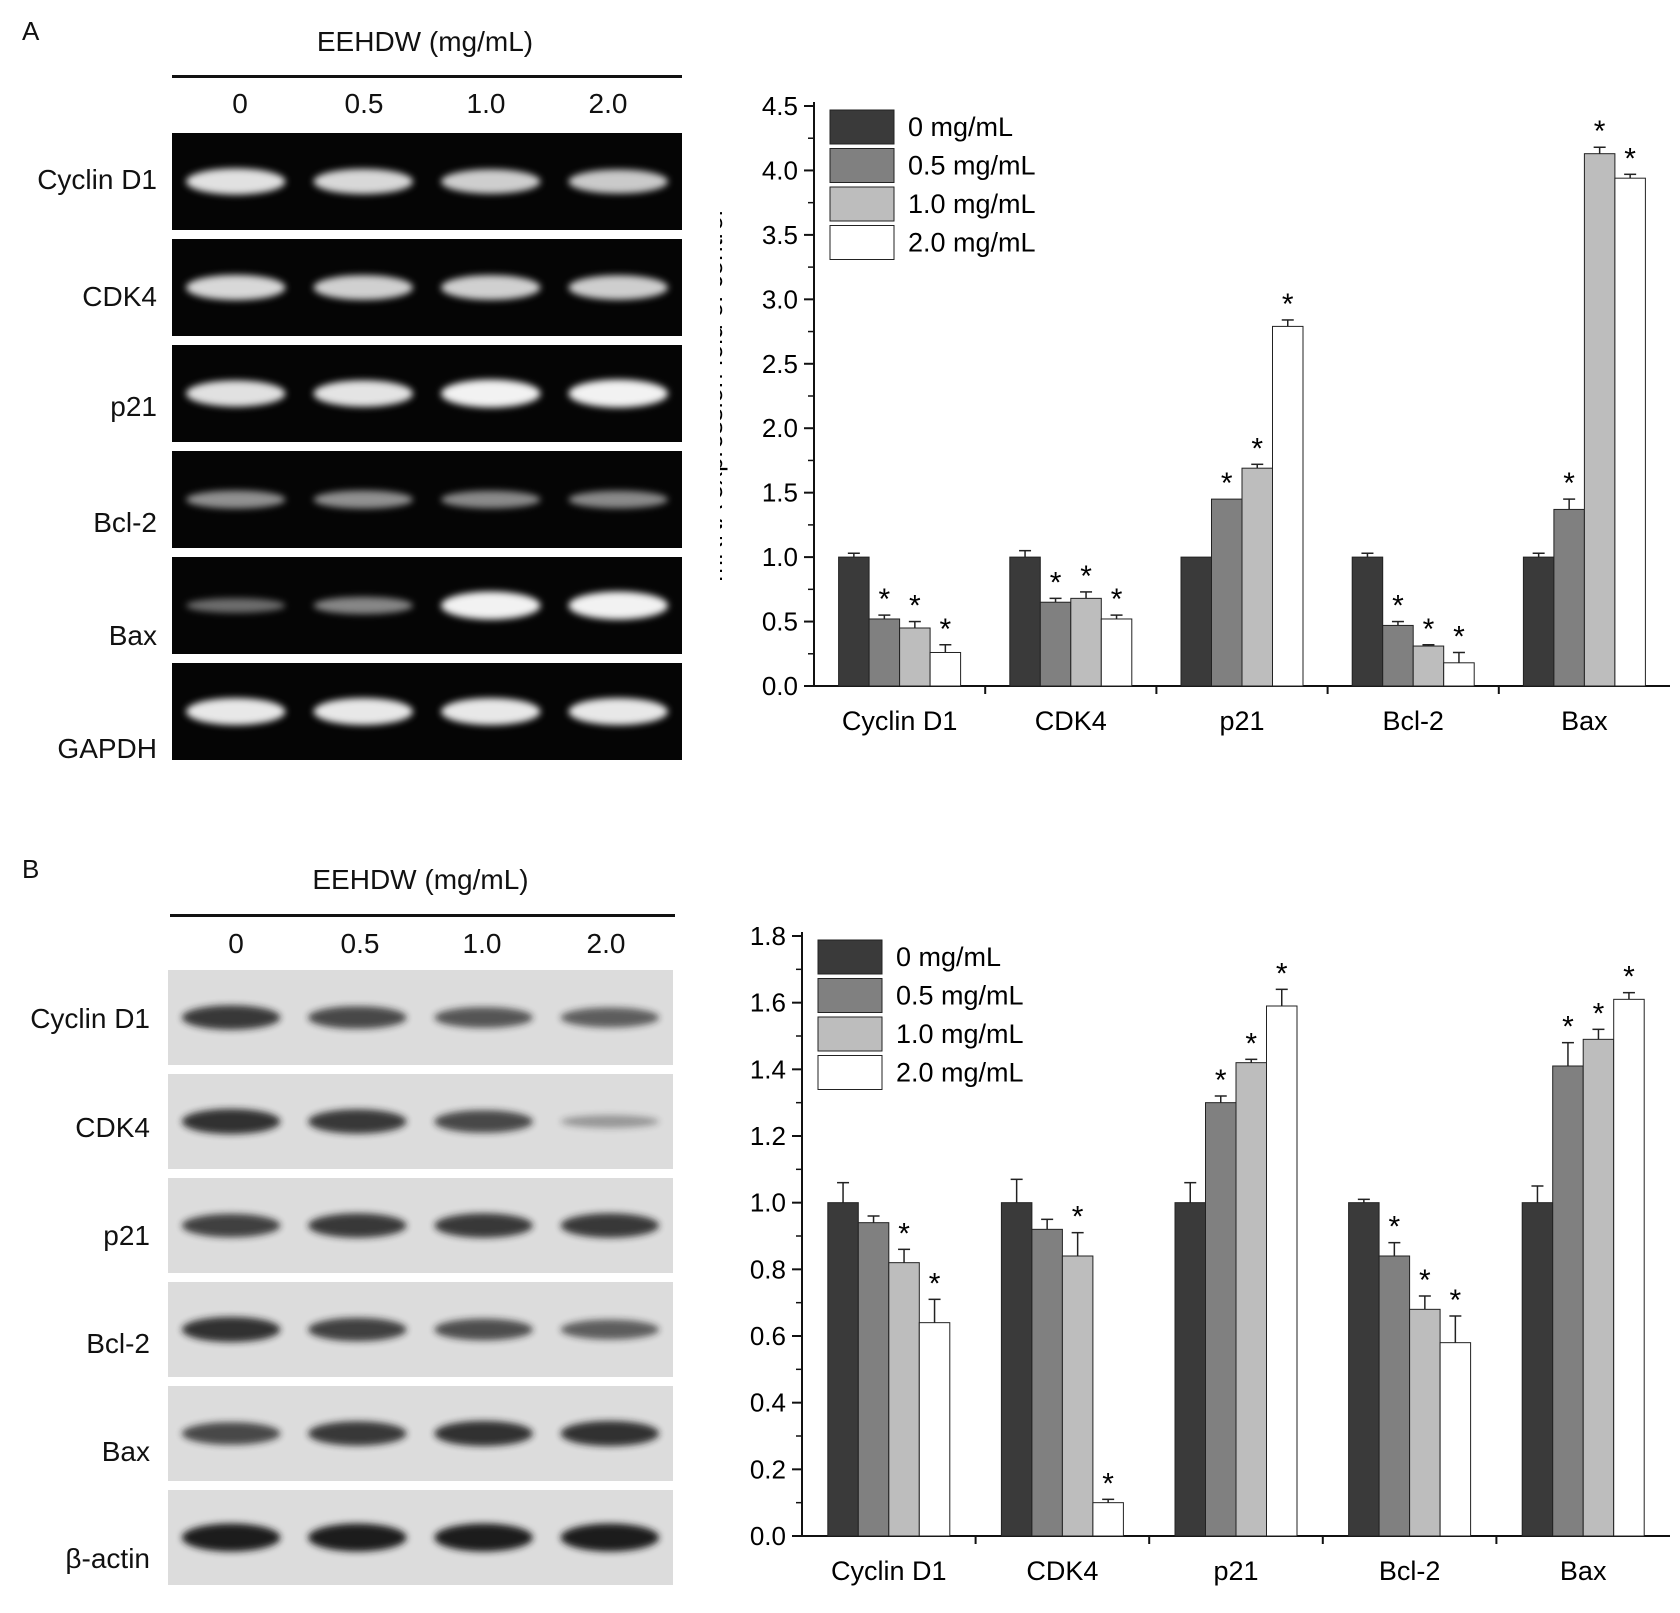  Describe the element at coordinates (768, 1003) in the screenshot. I see `y-tick-label: 1.6` at that location.